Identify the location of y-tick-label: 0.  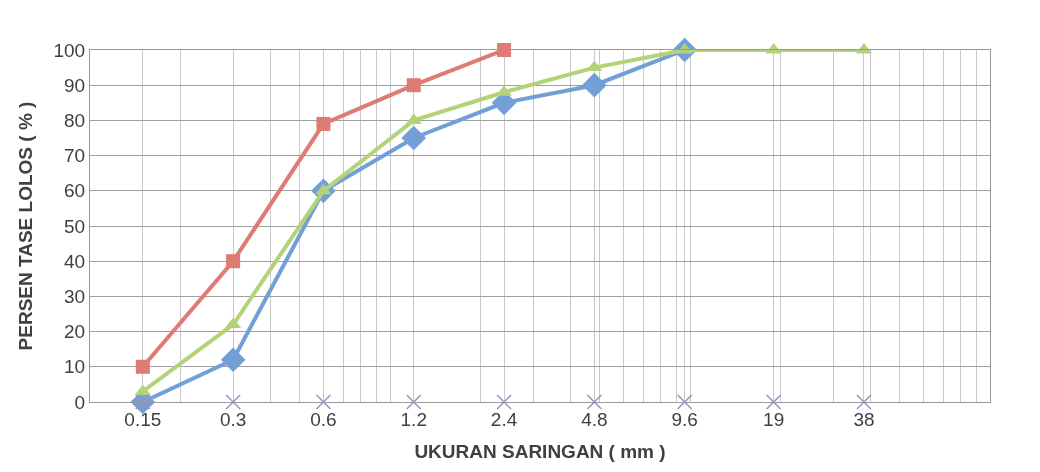
(80, 402).